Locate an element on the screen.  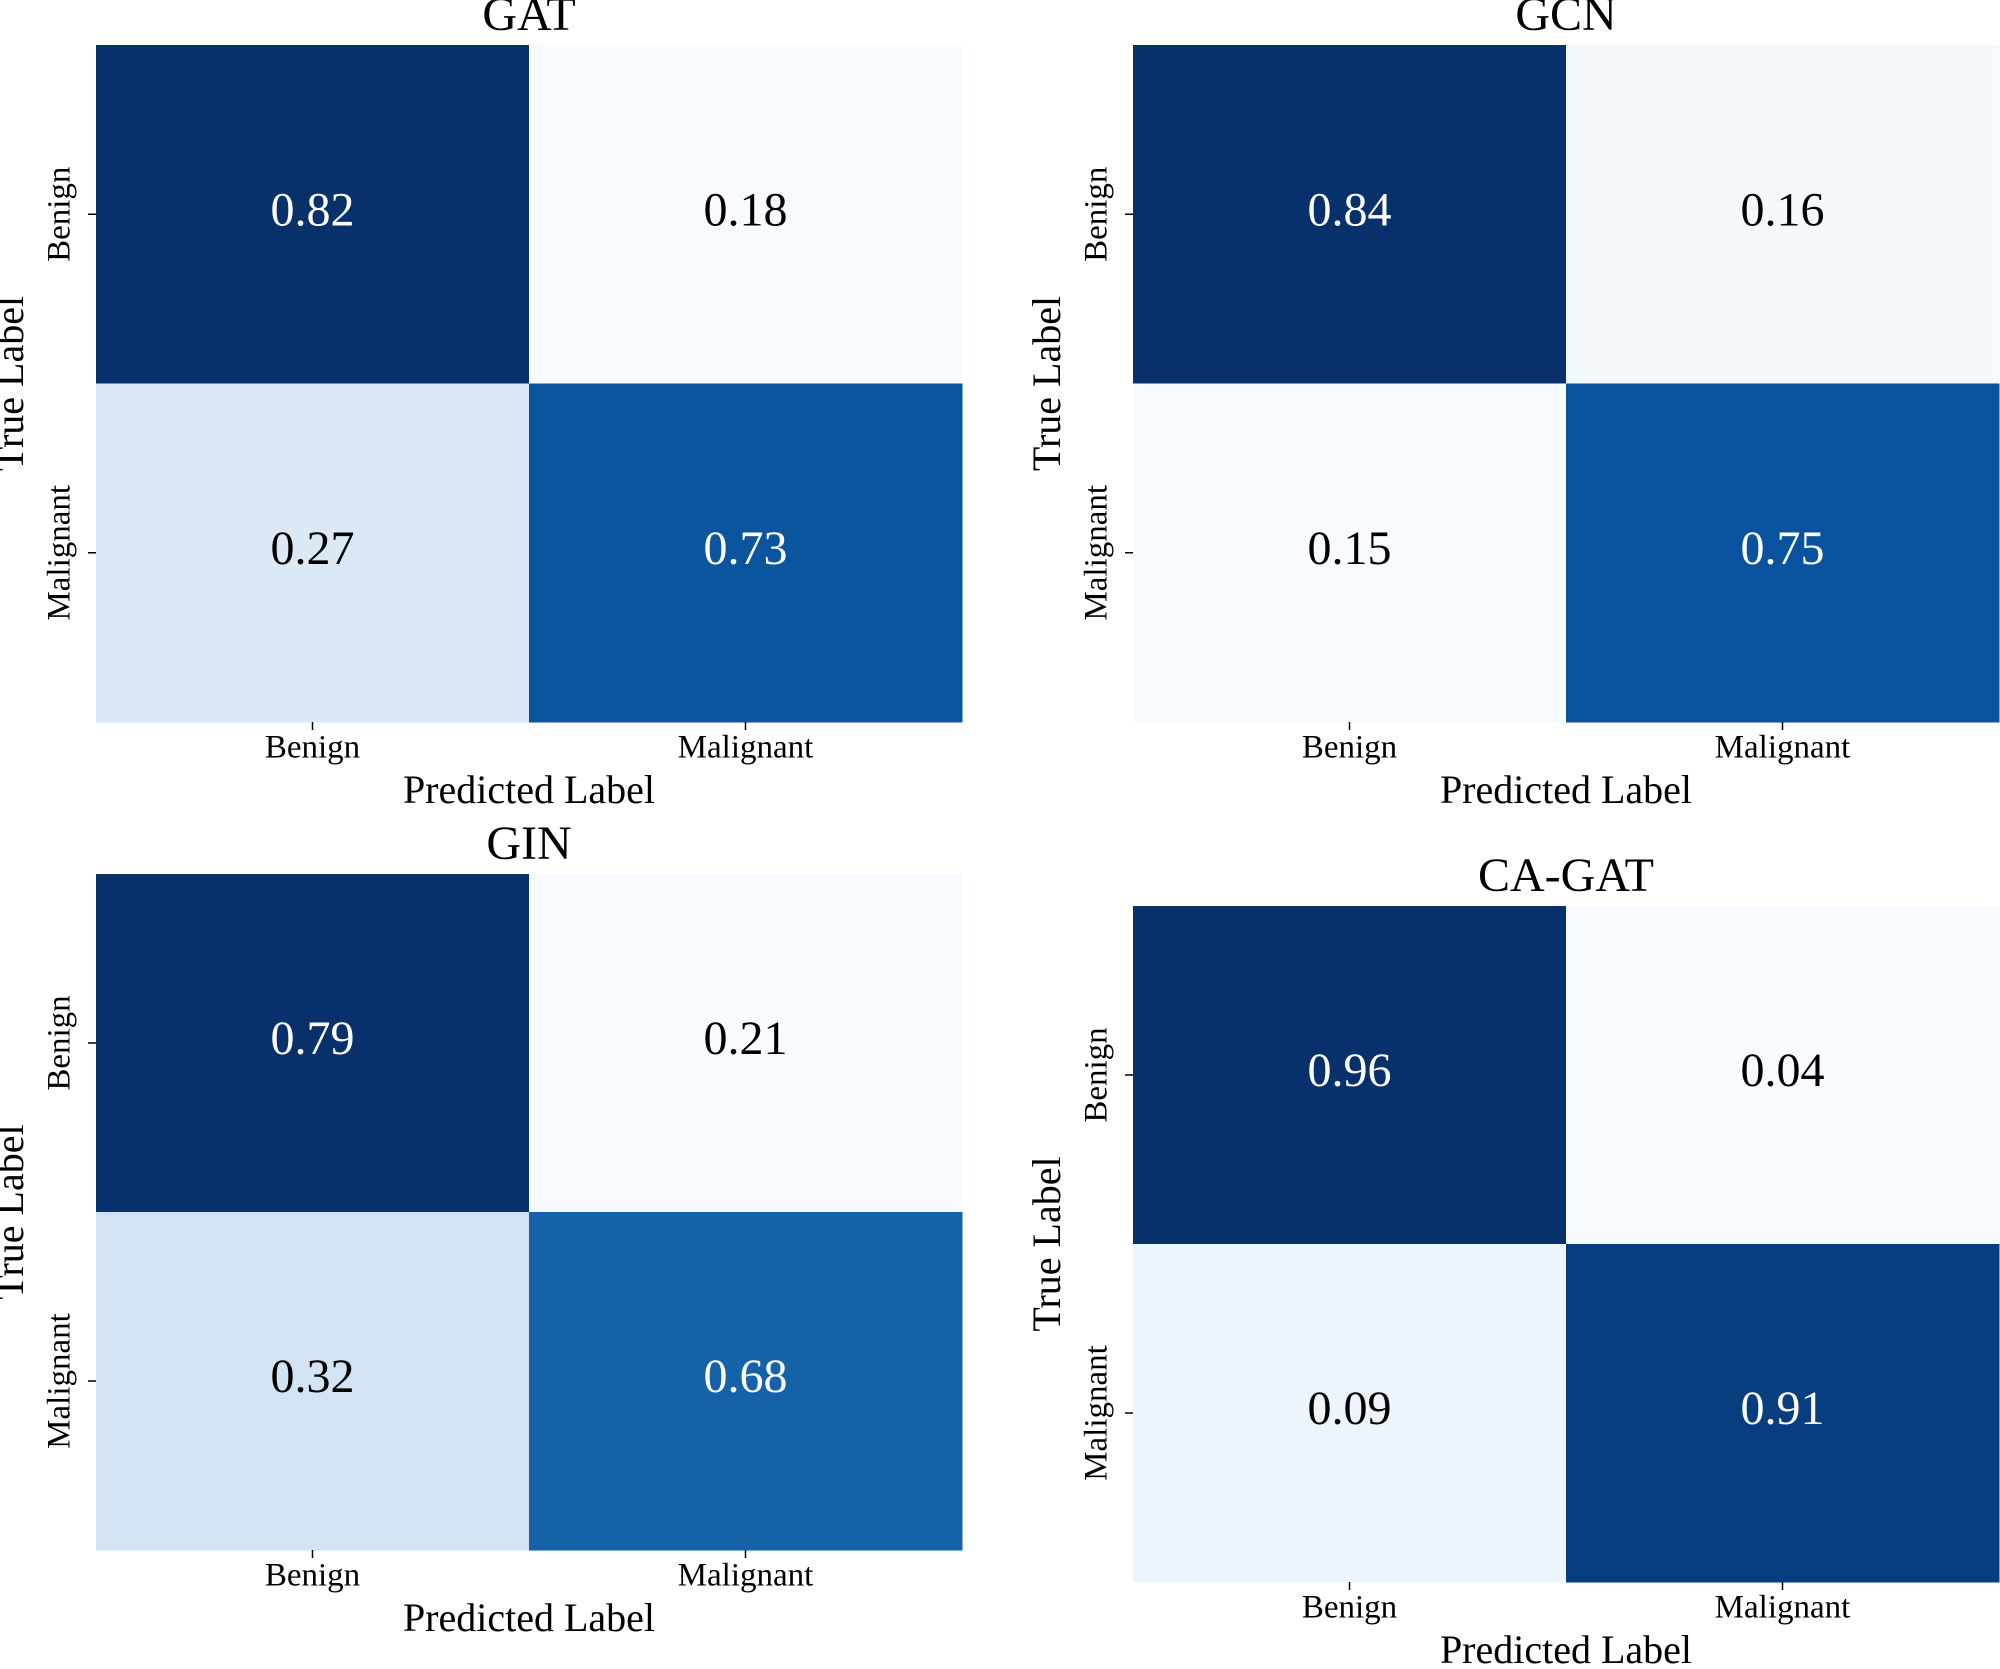
cell-label: 0.79 is located at coordinates (313, 1038).